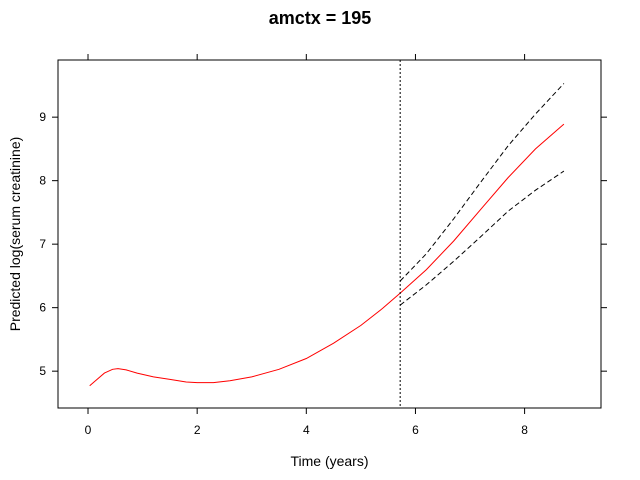 The image size is (640, 480). Describe the element at coordinates (197, 430) in the screenshot. I see `x-tick-label: 2` at that location.